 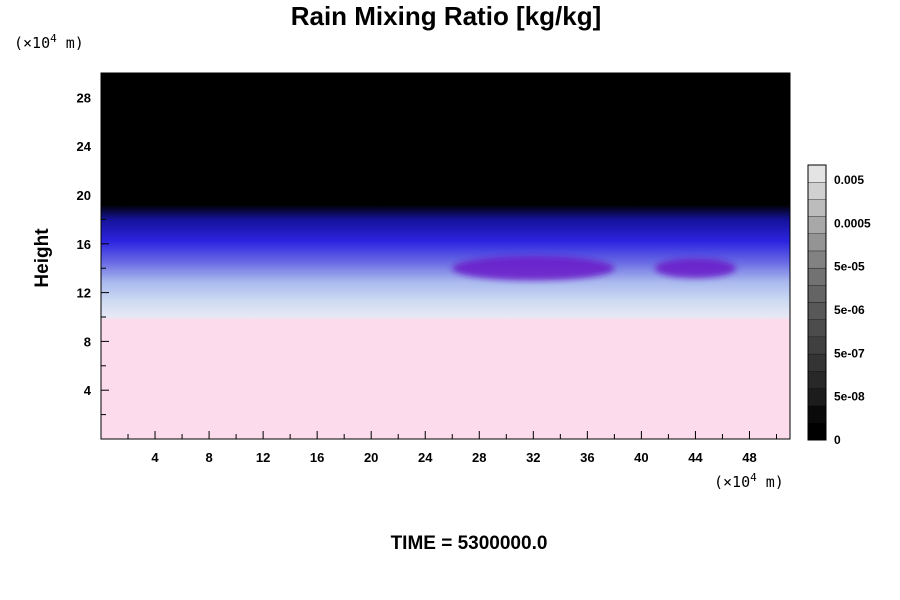 I want to click on y-tick-label: 28, so click(x=84, y=97).